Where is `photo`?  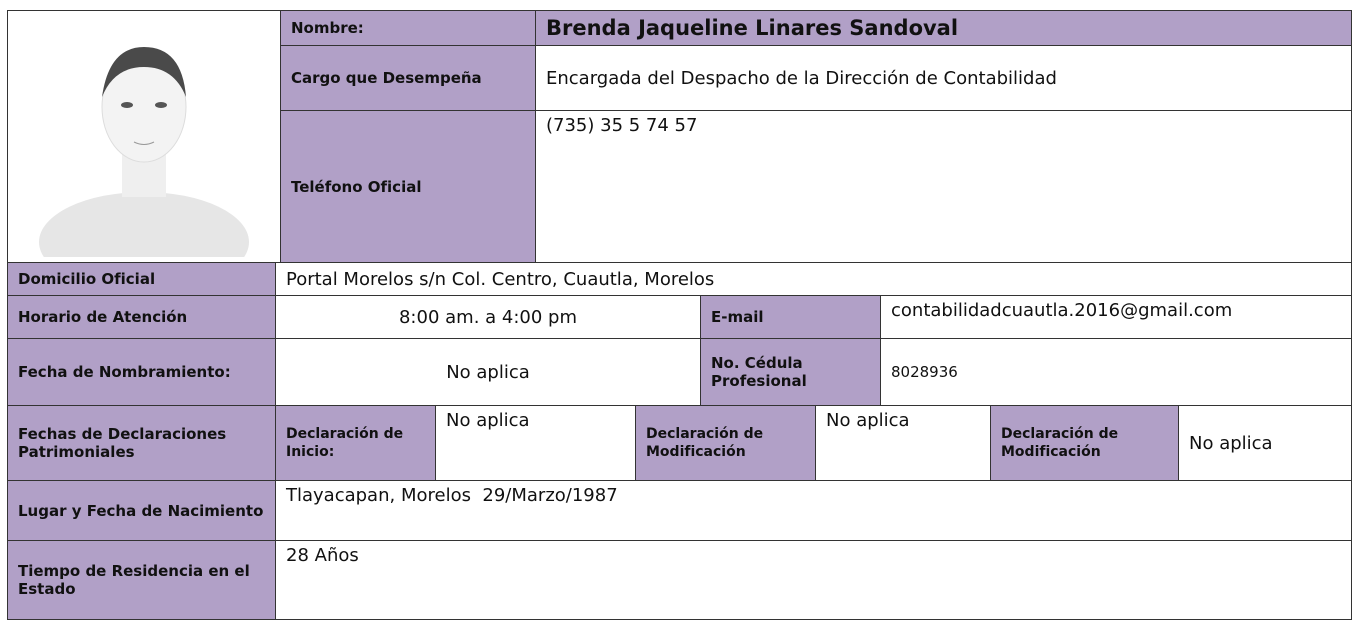 photo is located at coordinates (144, 136).